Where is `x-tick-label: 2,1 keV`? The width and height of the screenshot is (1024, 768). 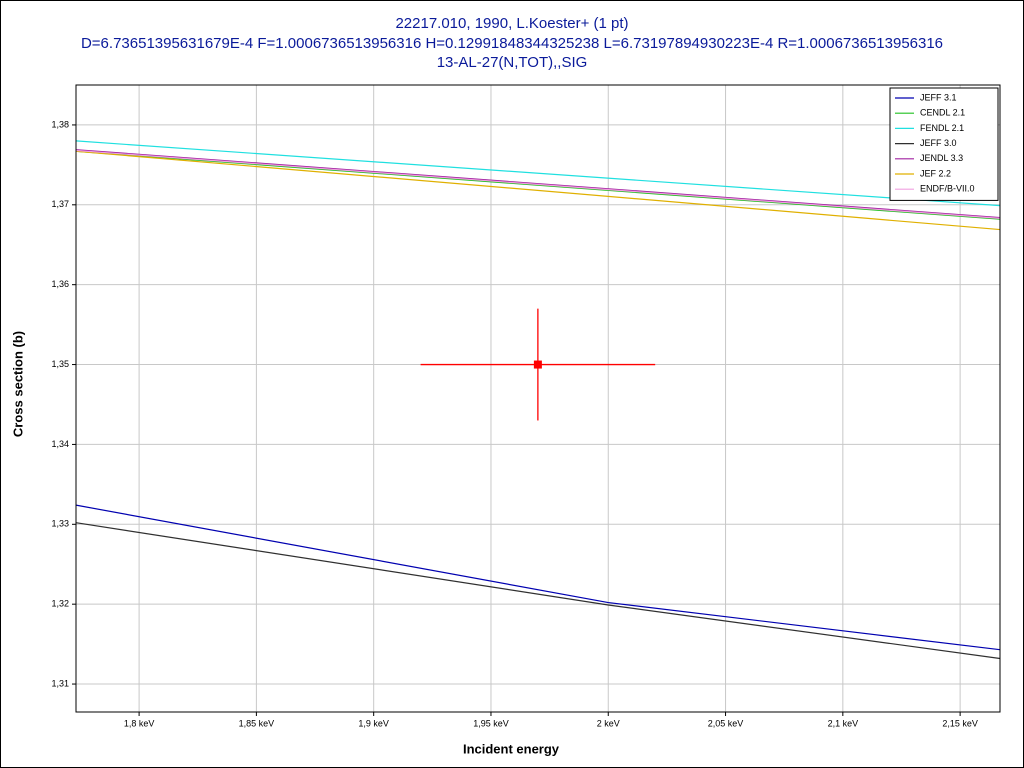
x-tick-label: 2,1 keV is located at coordinates (843, 723).